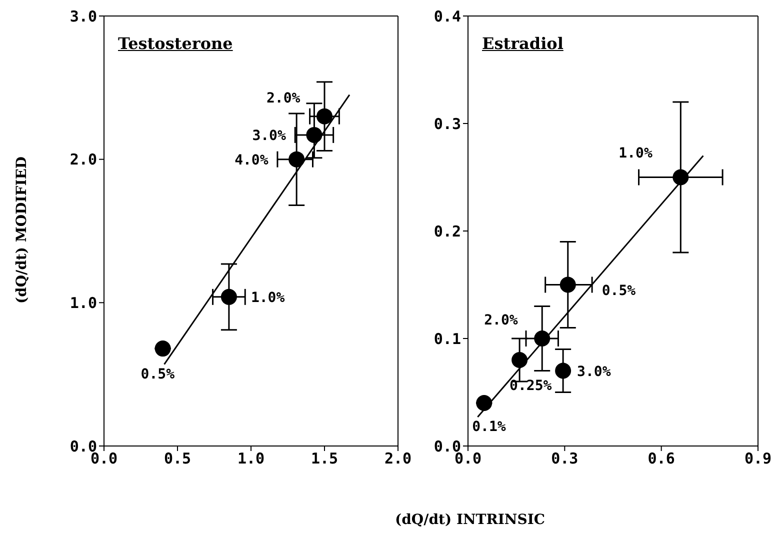 This screenshot has width=773, height=549. What do you see at coordinates (758, 459) in the screenshot?
I see `x-tick-label: 0.9` at bounding box center [758, 459].